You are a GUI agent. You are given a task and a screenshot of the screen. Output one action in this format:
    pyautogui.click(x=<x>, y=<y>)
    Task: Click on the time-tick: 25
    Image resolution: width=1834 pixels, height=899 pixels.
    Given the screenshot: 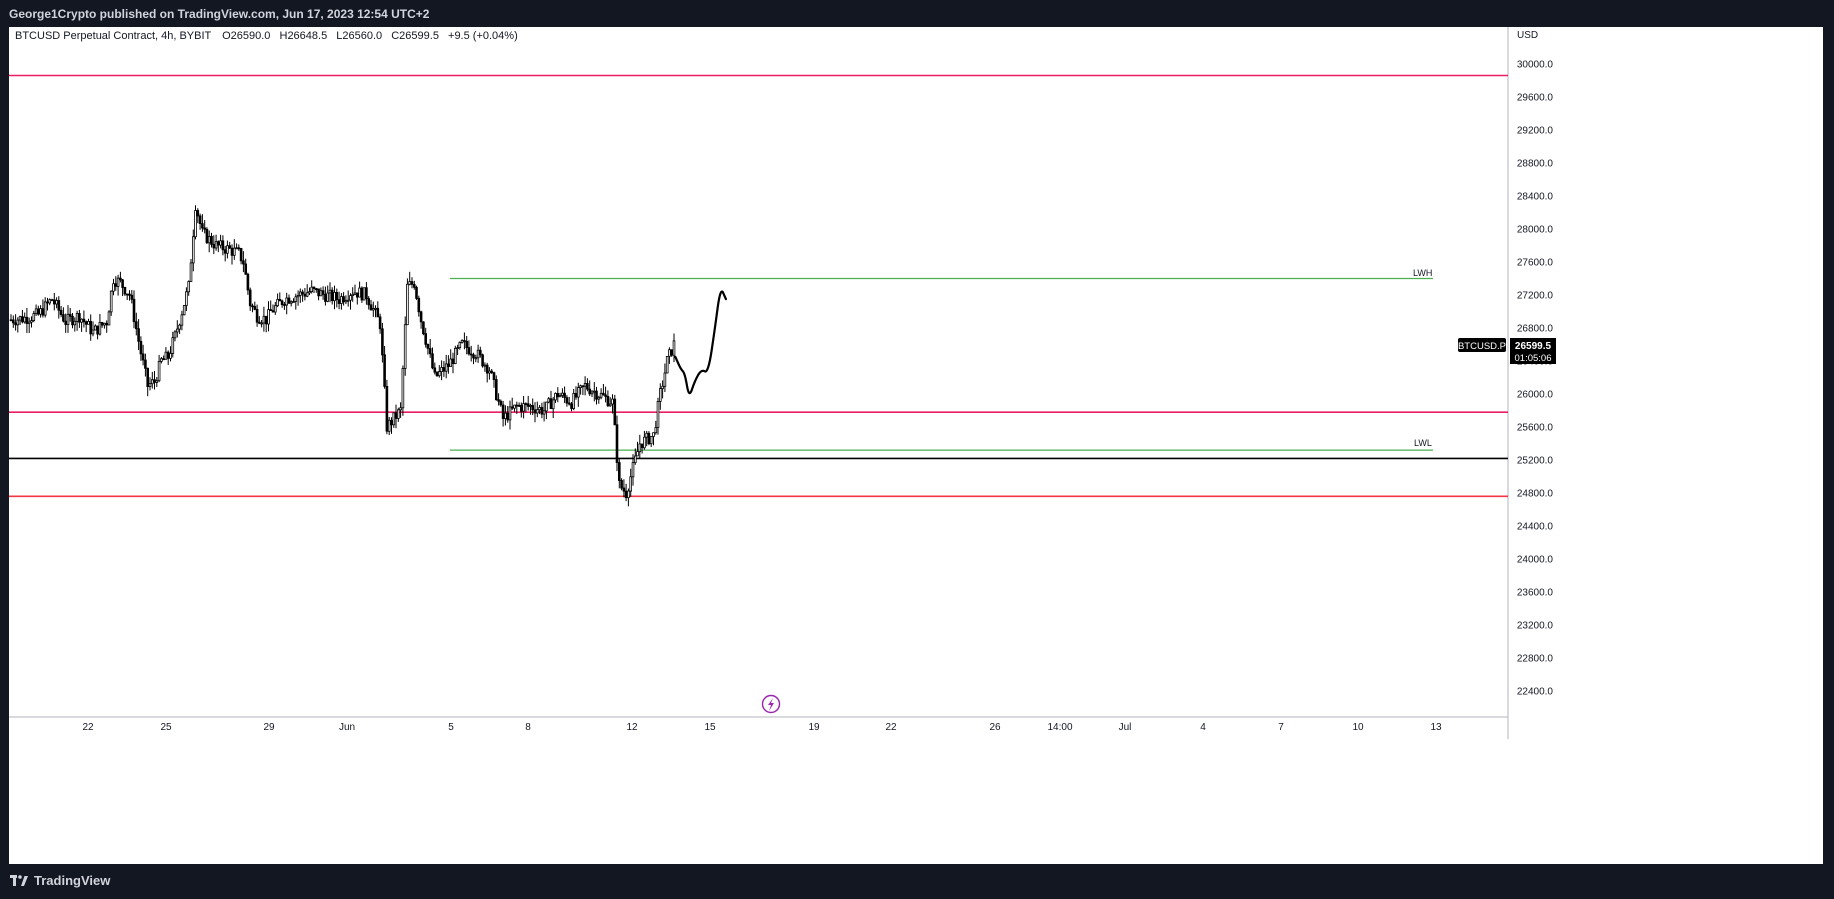 What is the action you would take?
    pyautogui.click(x=166, y=727)
    